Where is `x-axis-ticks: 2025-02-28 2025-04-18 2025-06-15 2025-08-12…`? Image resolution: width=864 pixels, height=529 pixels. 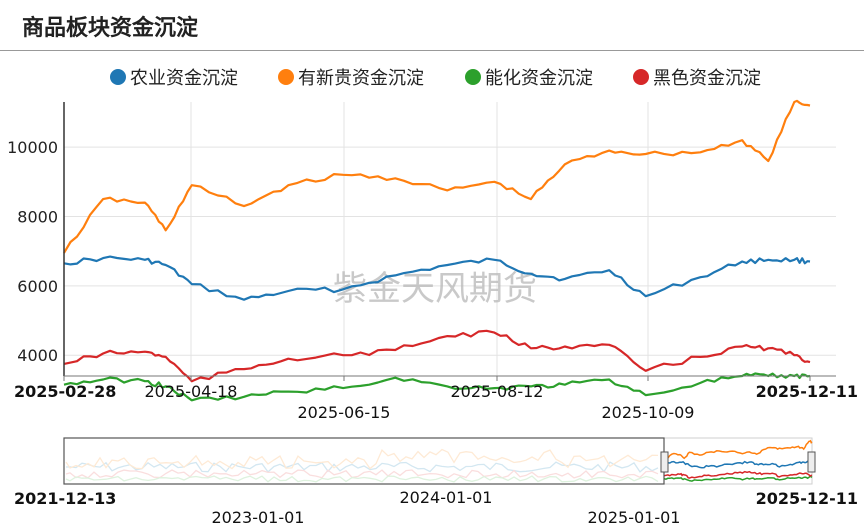 x-axis-ticks: 2025-02-28 2025-04-18 2025-06-15 2025-08-12… is located at coordinates (436, 399).